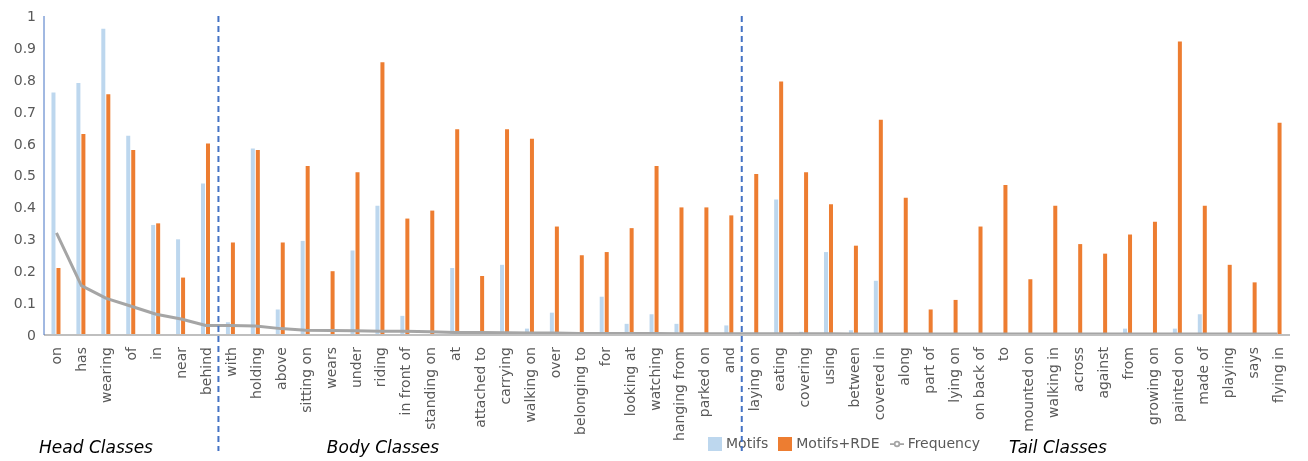 This screenshot has height=461, width=1308. I want to click on x-tick-label: in front of, so click(405, 380).